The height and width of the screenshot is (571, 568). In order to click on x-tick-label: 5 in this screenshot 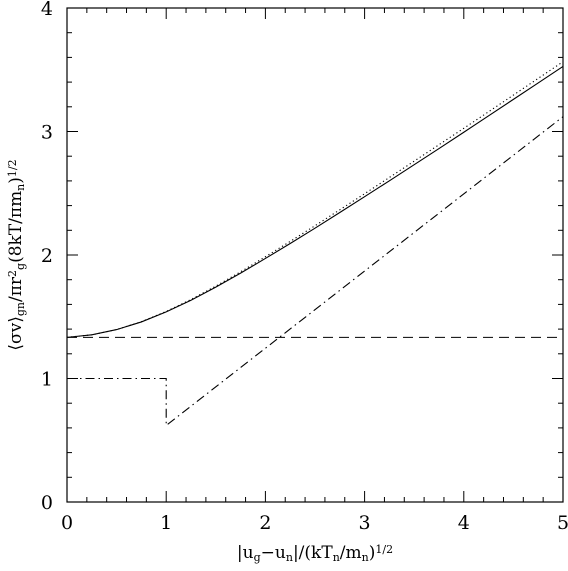, I will do `click(562, 523)`.